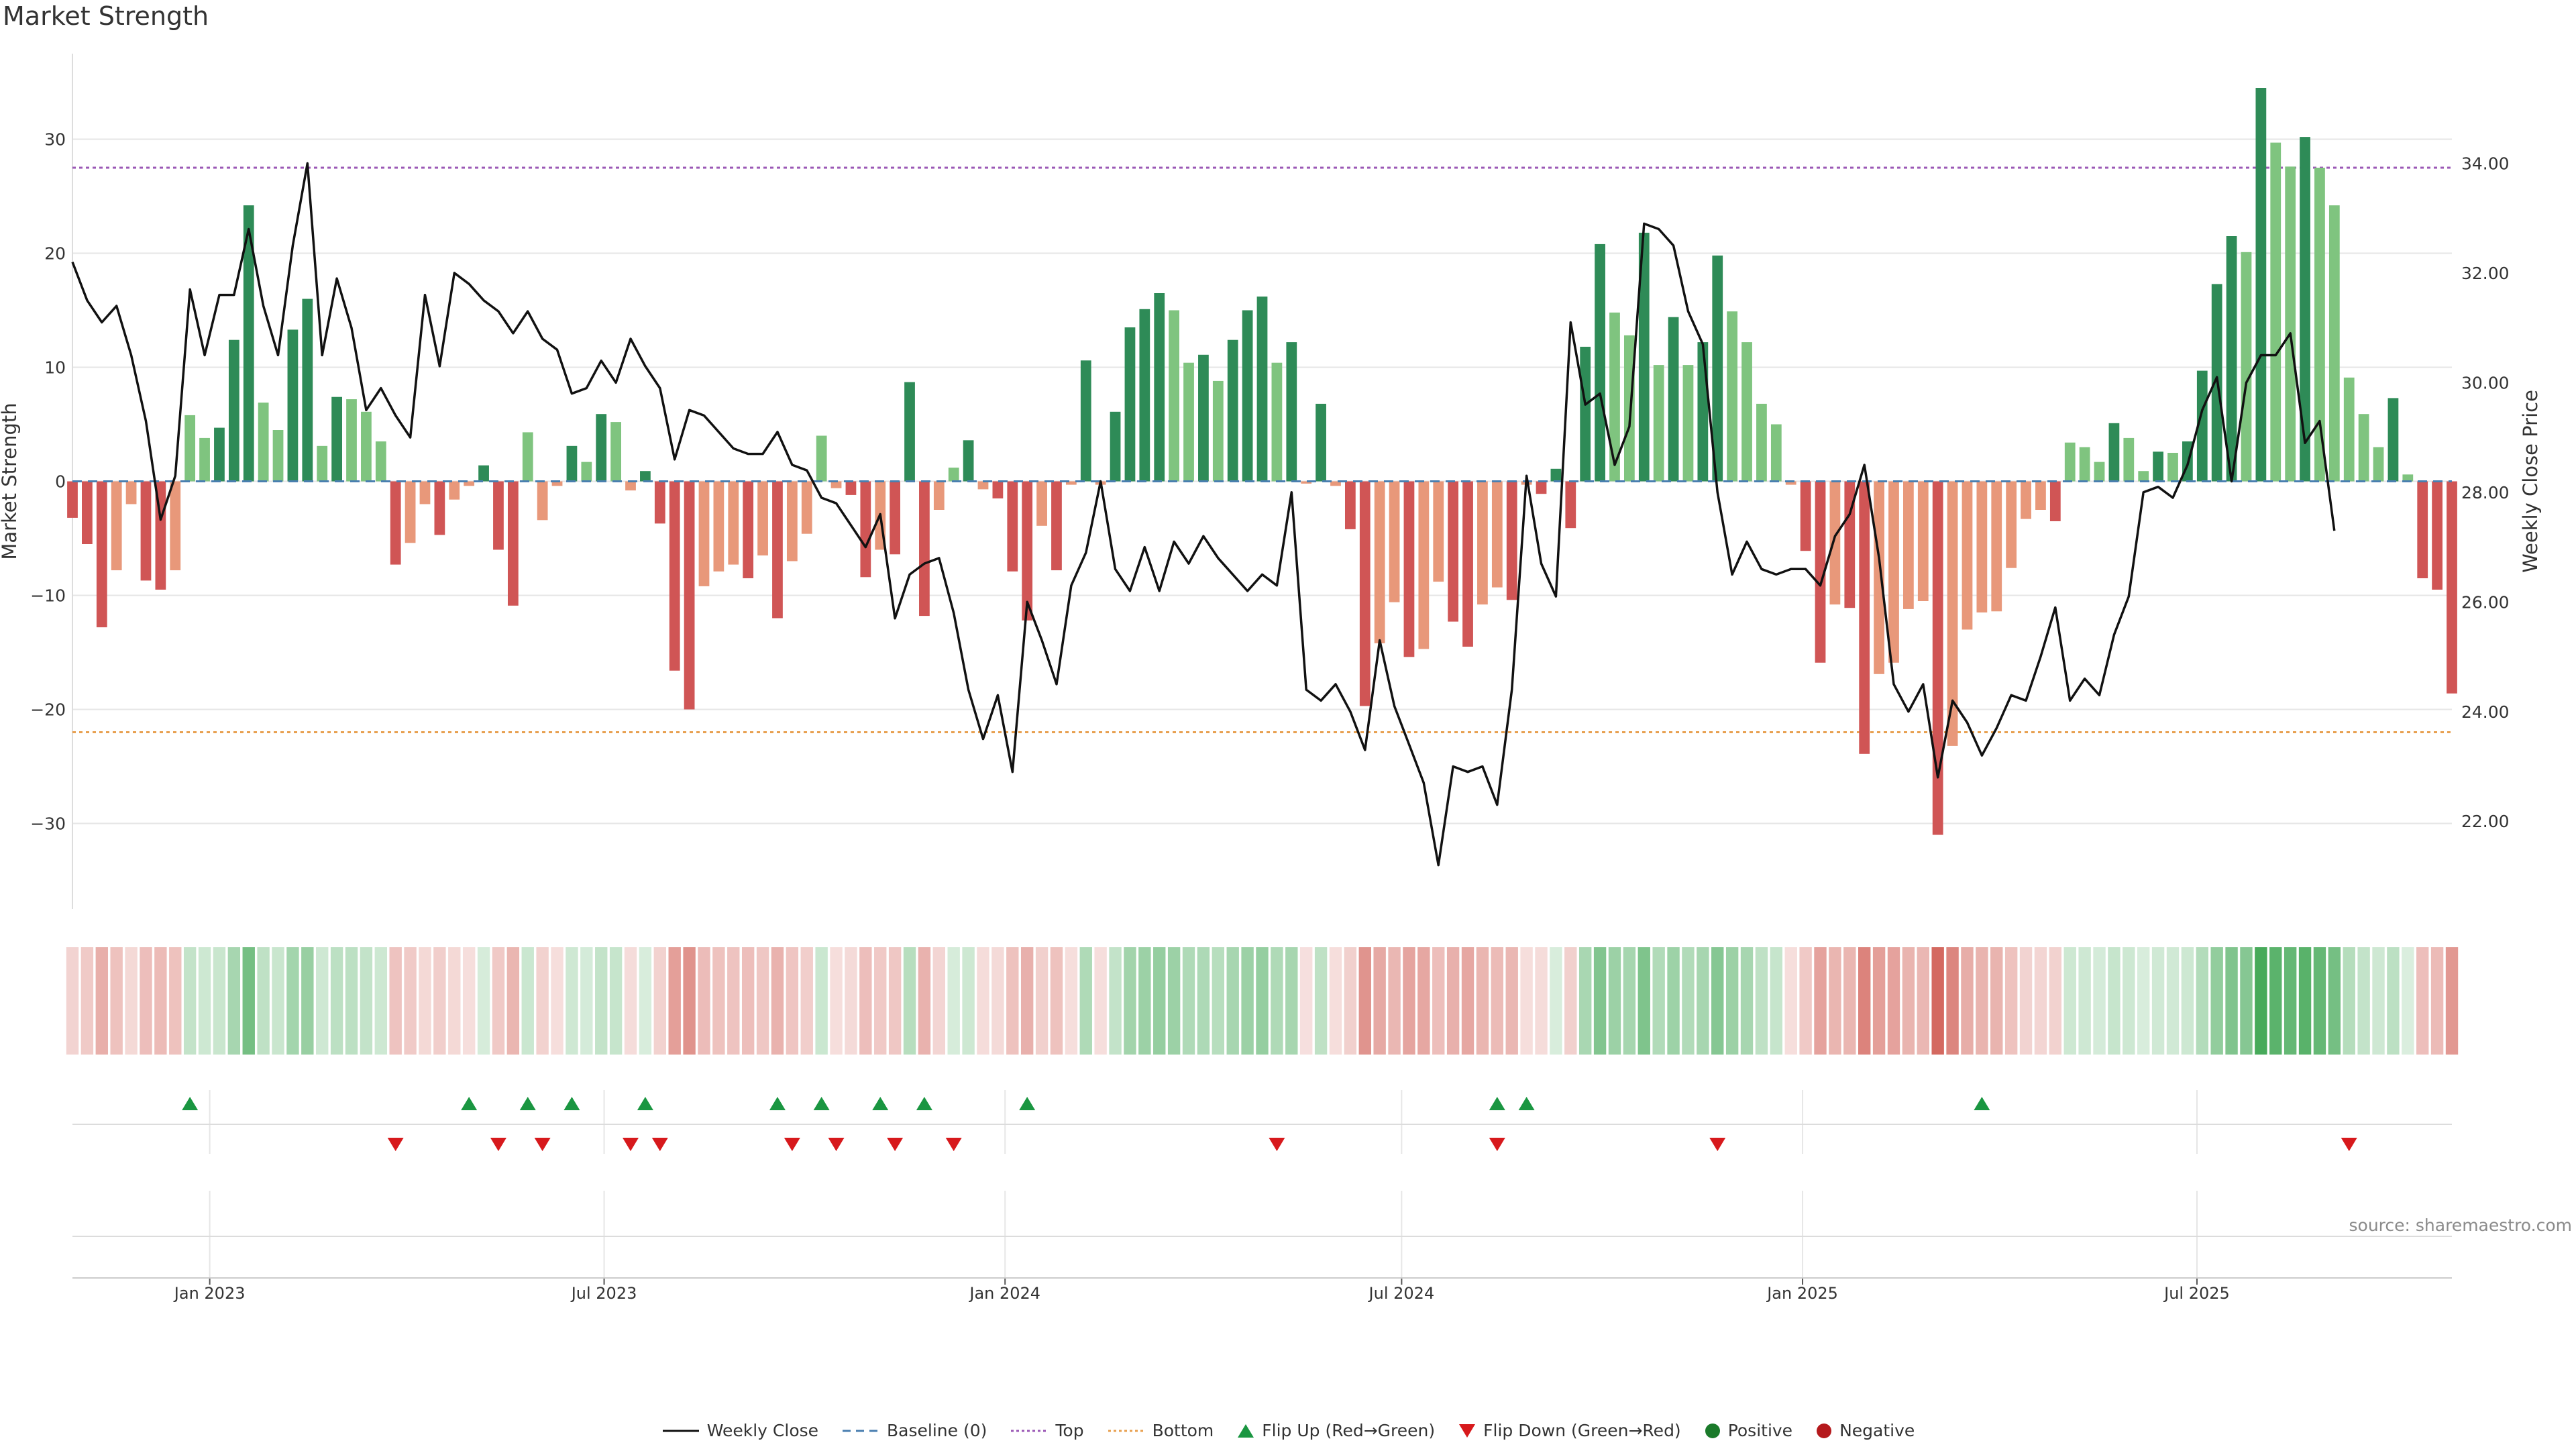  What do you see at coordinates (1401, 1293) in the screenshot?
I see `x-tick-label: Jul 2024` at bounding box center [1401, 1293].